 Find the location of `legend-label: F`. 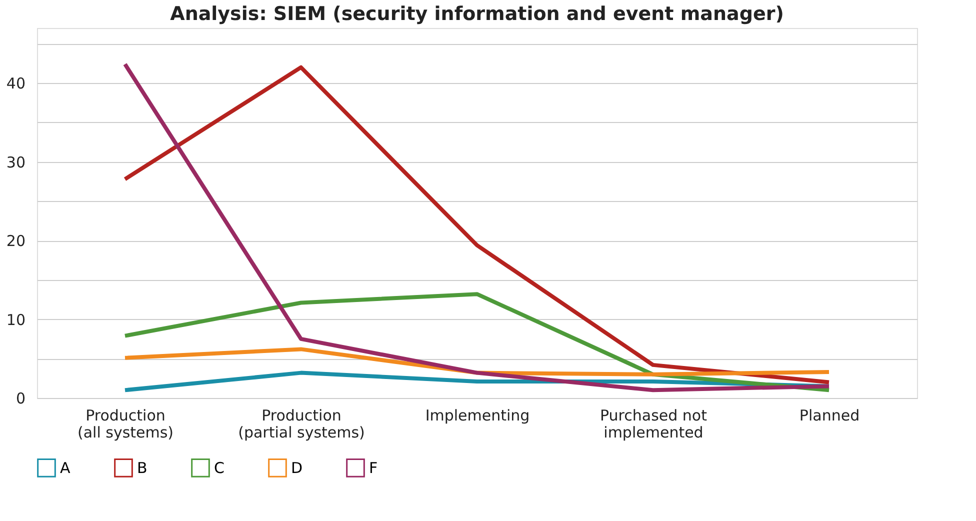

legend-label: F is located at coordinates (373, 467).